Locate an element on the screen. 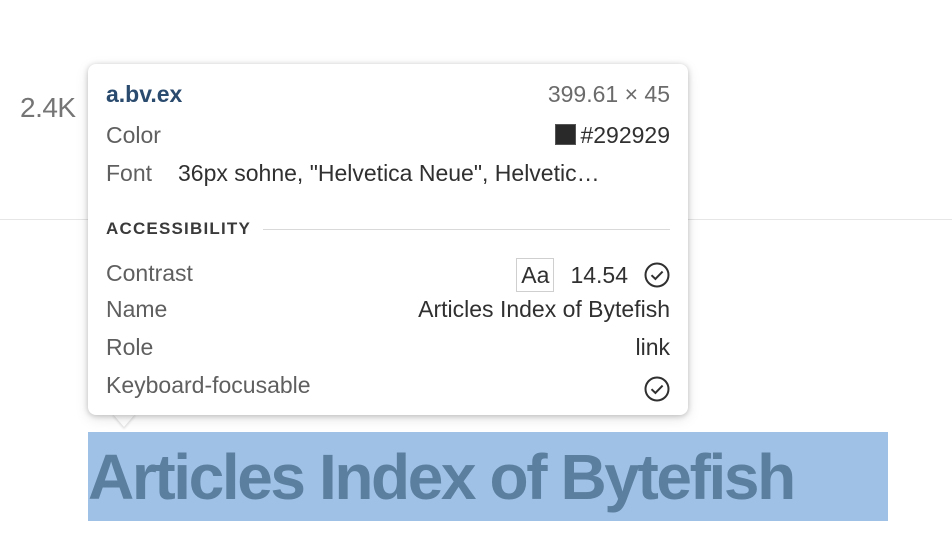 The height and width of the screenshot is (538, 952). contrast-value: Aa 14.54 is located at coordinates (593, 274).